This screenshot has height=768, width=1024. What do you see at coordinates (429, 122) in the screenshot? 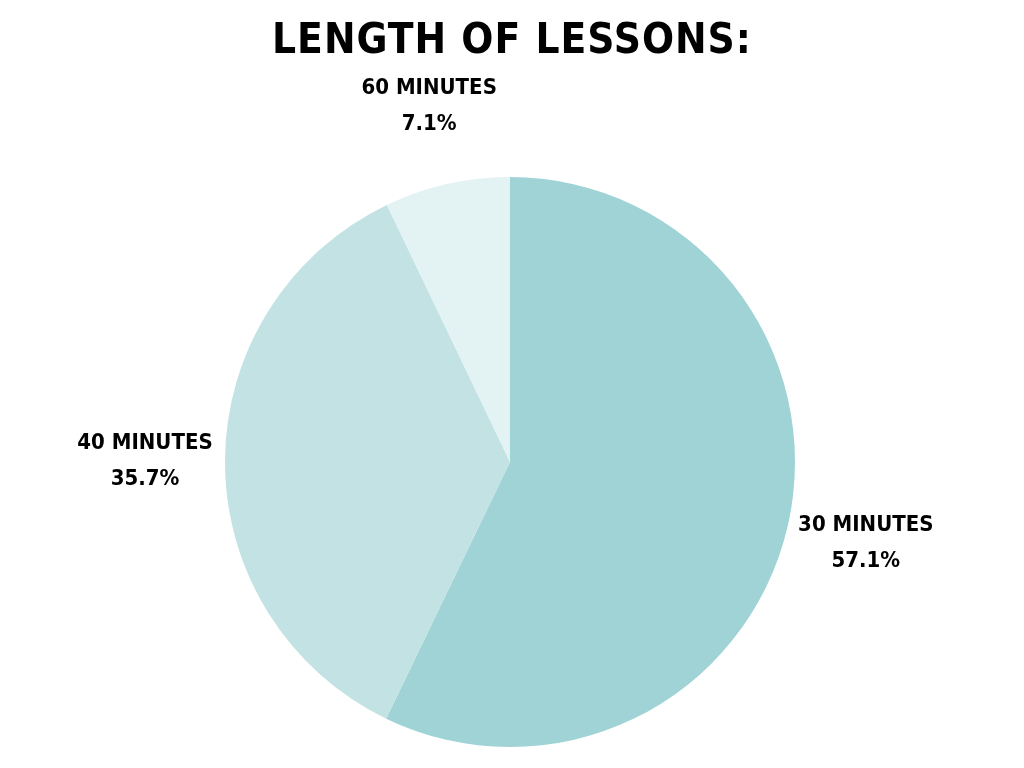
I see `data-label: 7.1%` at bounding box center [429, 122].